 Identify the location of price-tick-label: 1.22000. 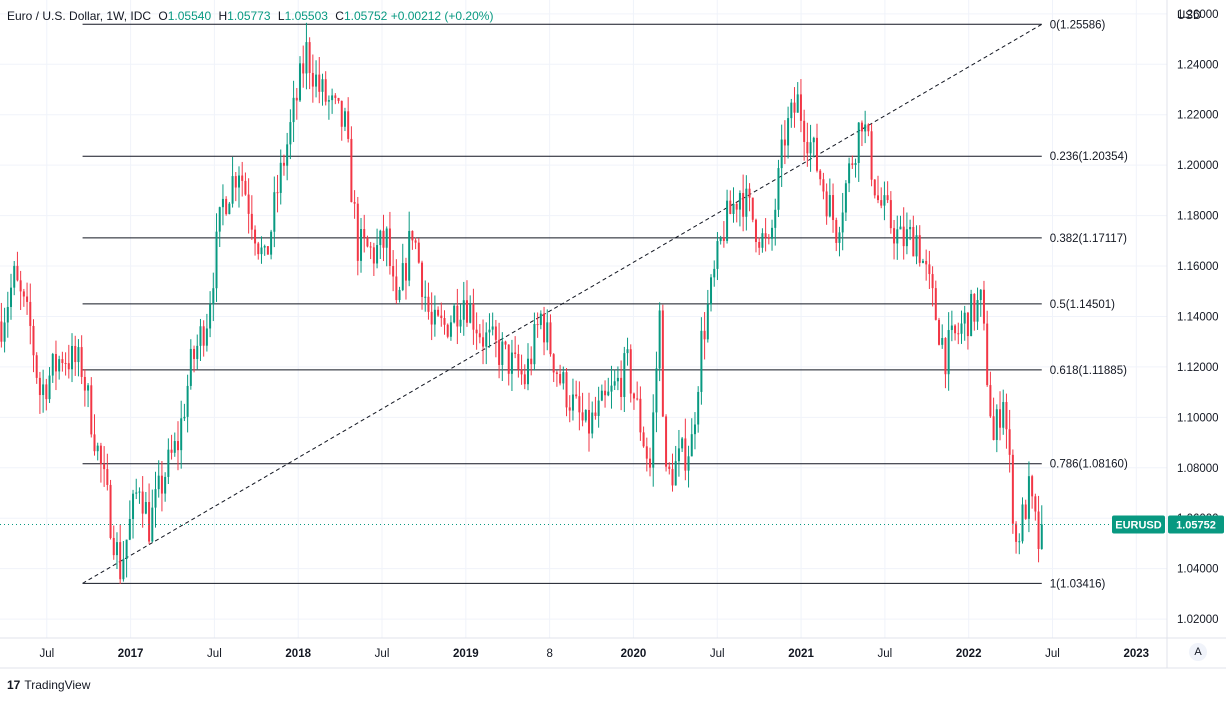
(1198, 116).